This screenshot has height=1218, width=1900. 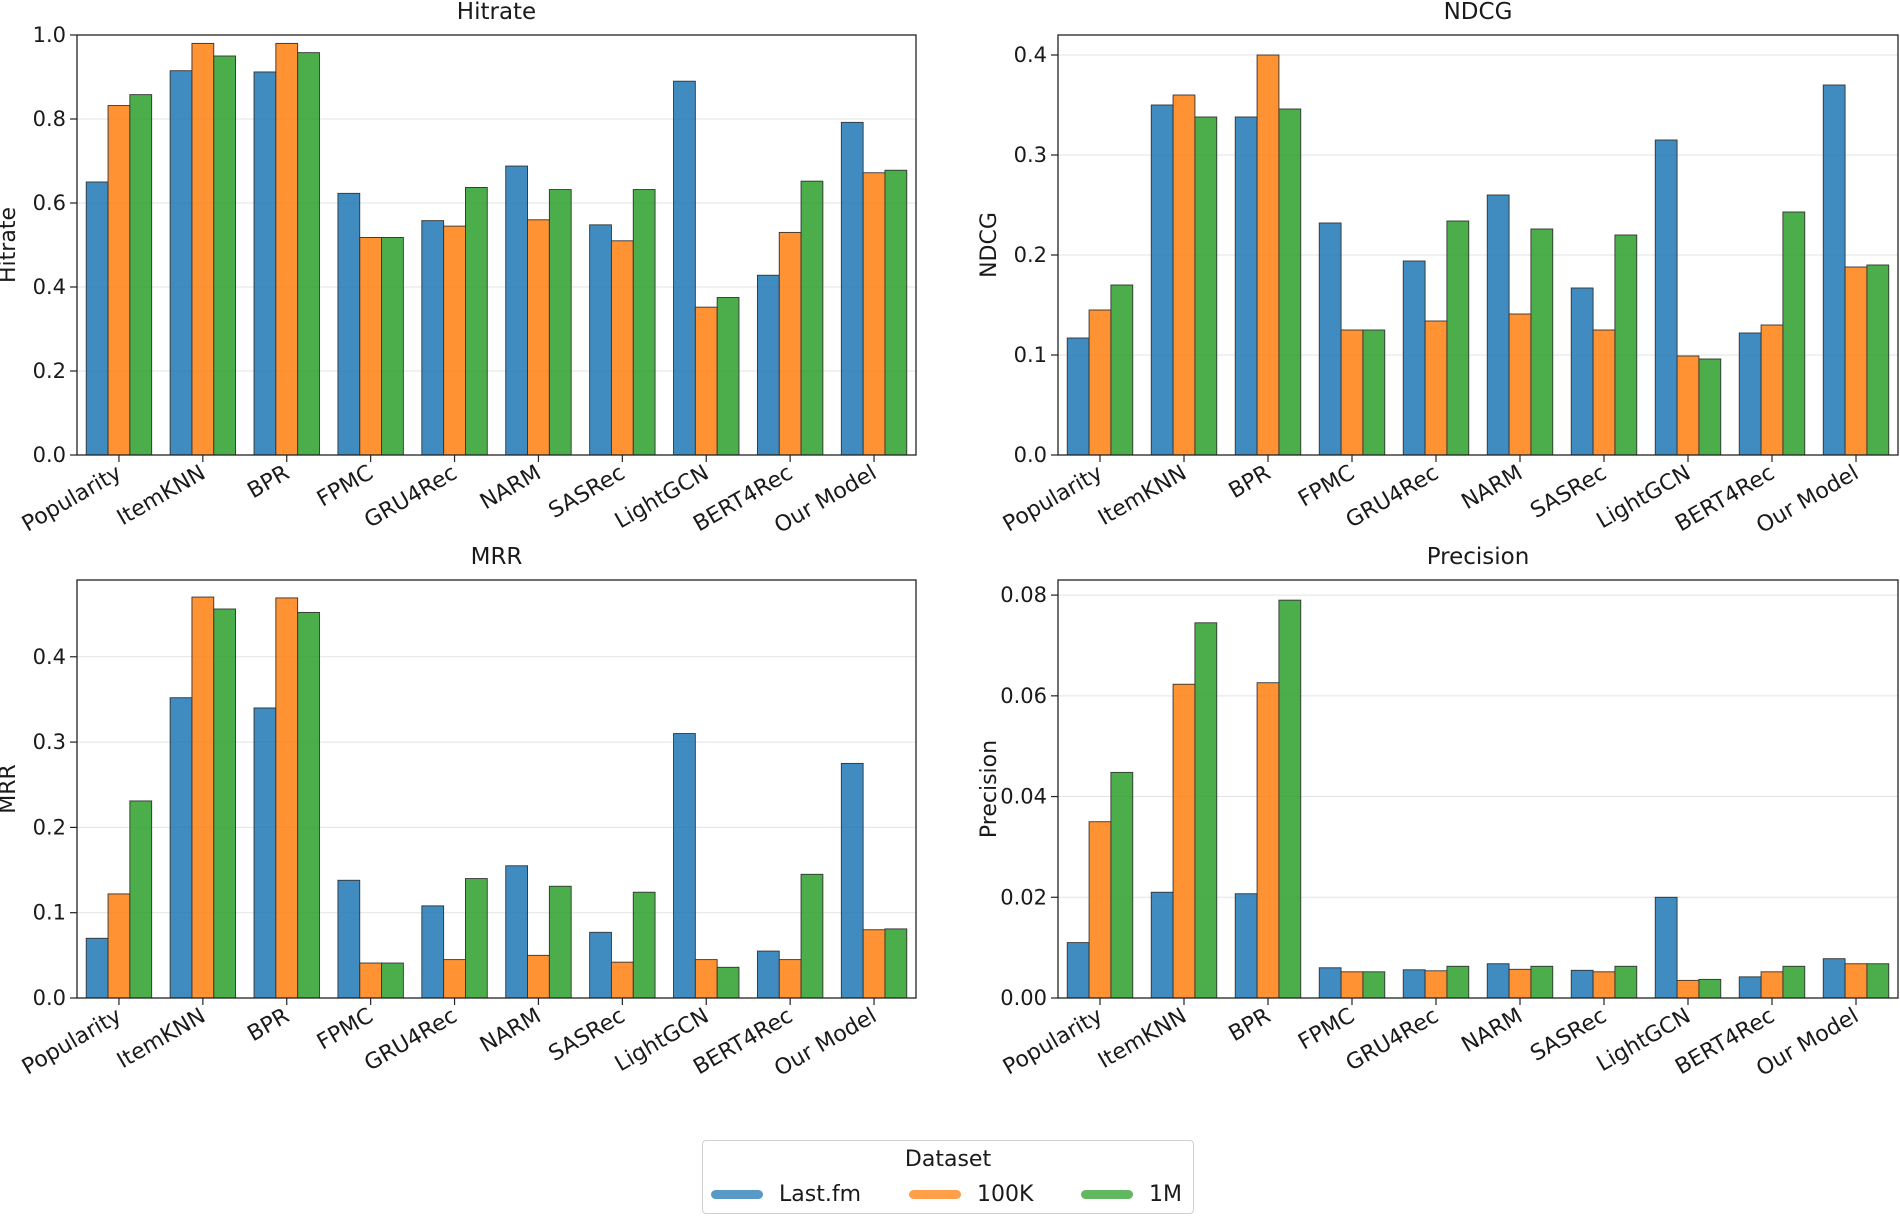 I want to click on bar-mrr-fpmc-100k, so click(x=371, y=980).